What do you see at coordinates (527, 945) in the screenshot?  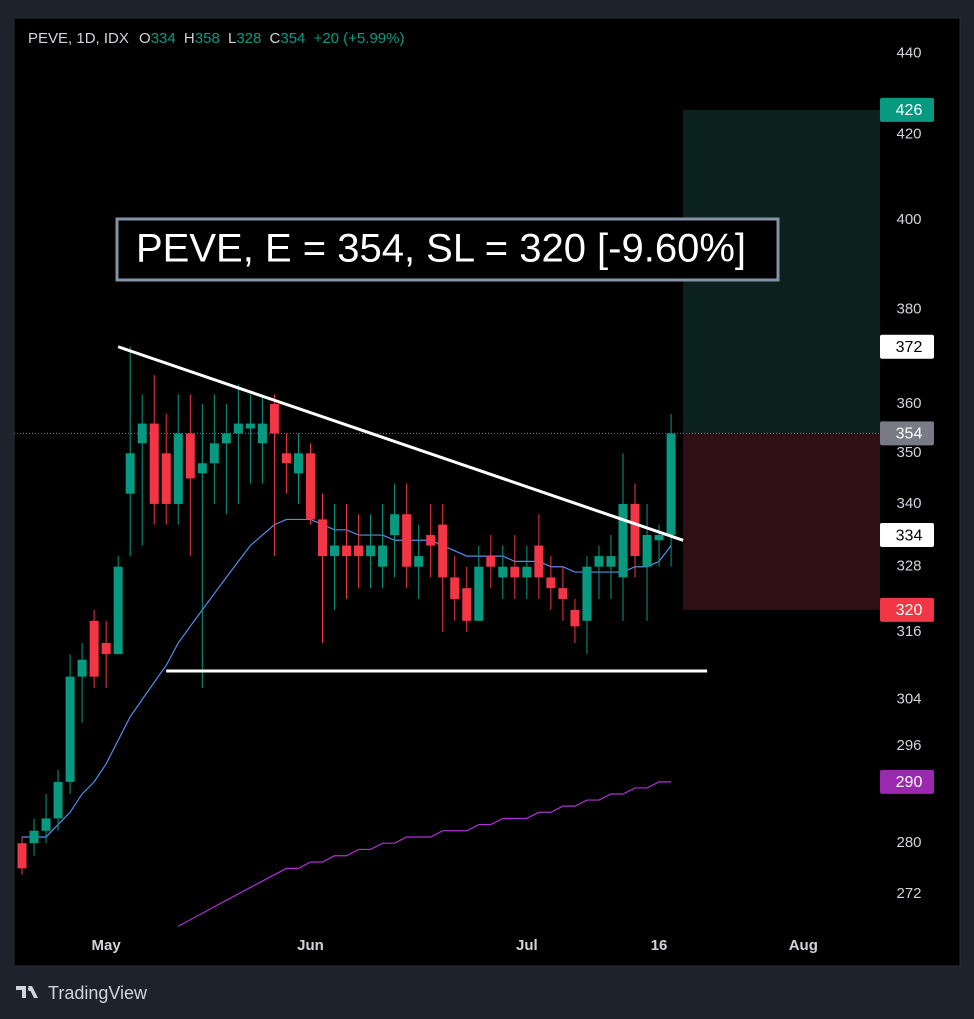 I see `x-tick-label: Jul` at bounding box center [527, 945].